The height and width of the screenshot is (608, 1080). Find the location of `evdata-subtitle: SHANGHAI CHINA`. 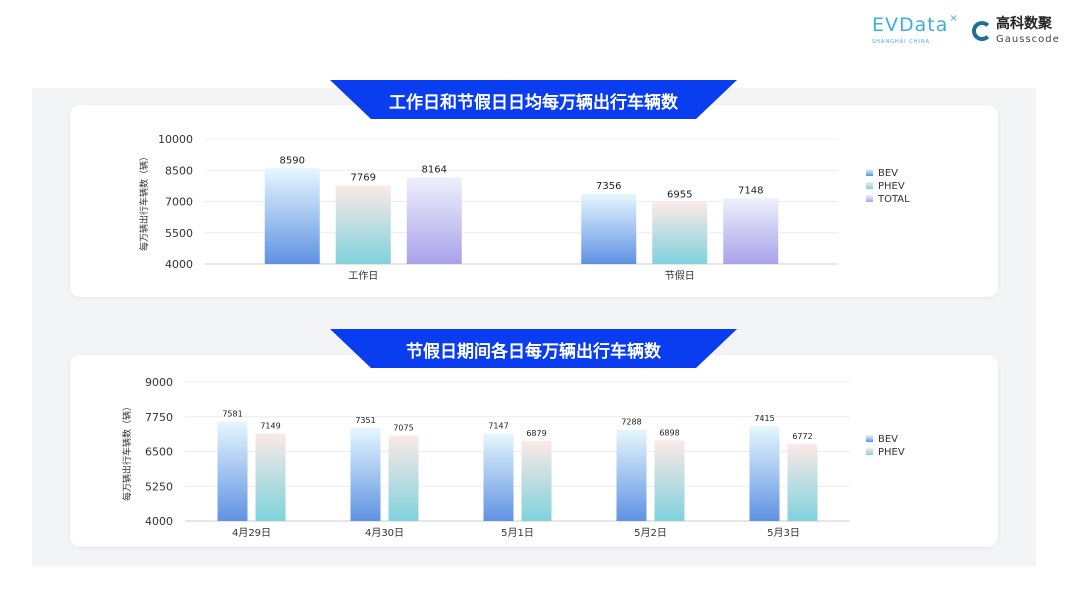

evdata-subtitle: SHANGHAI CHINA is located at coordinates (901, 42).